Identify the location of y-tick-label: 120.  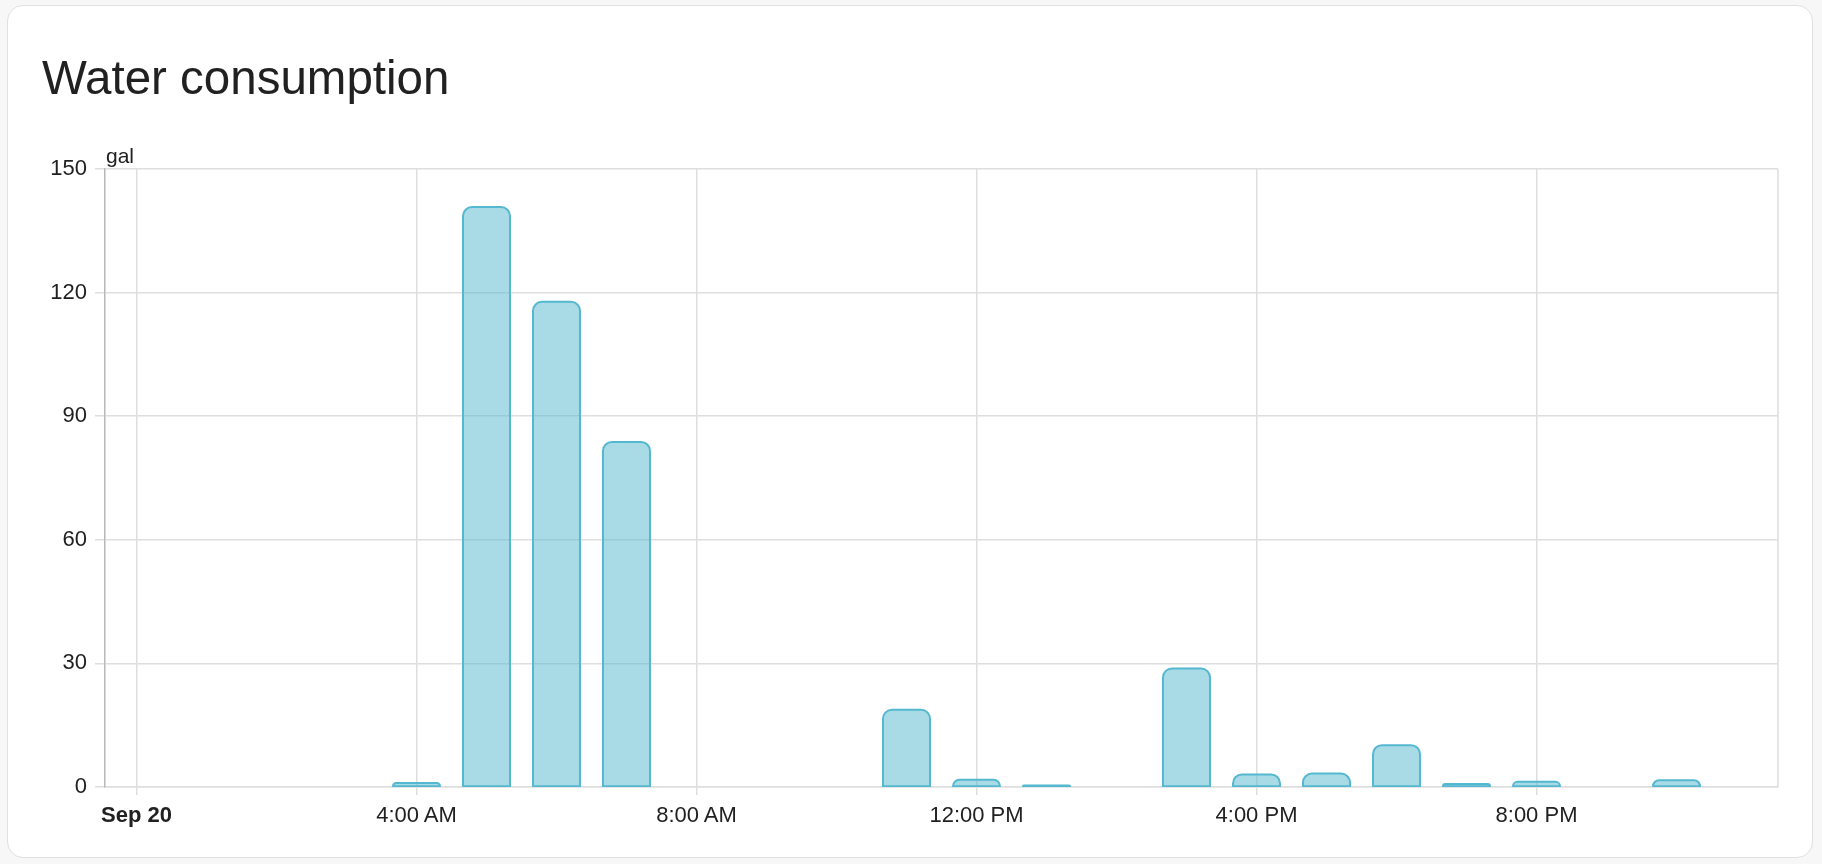
(68, 291).